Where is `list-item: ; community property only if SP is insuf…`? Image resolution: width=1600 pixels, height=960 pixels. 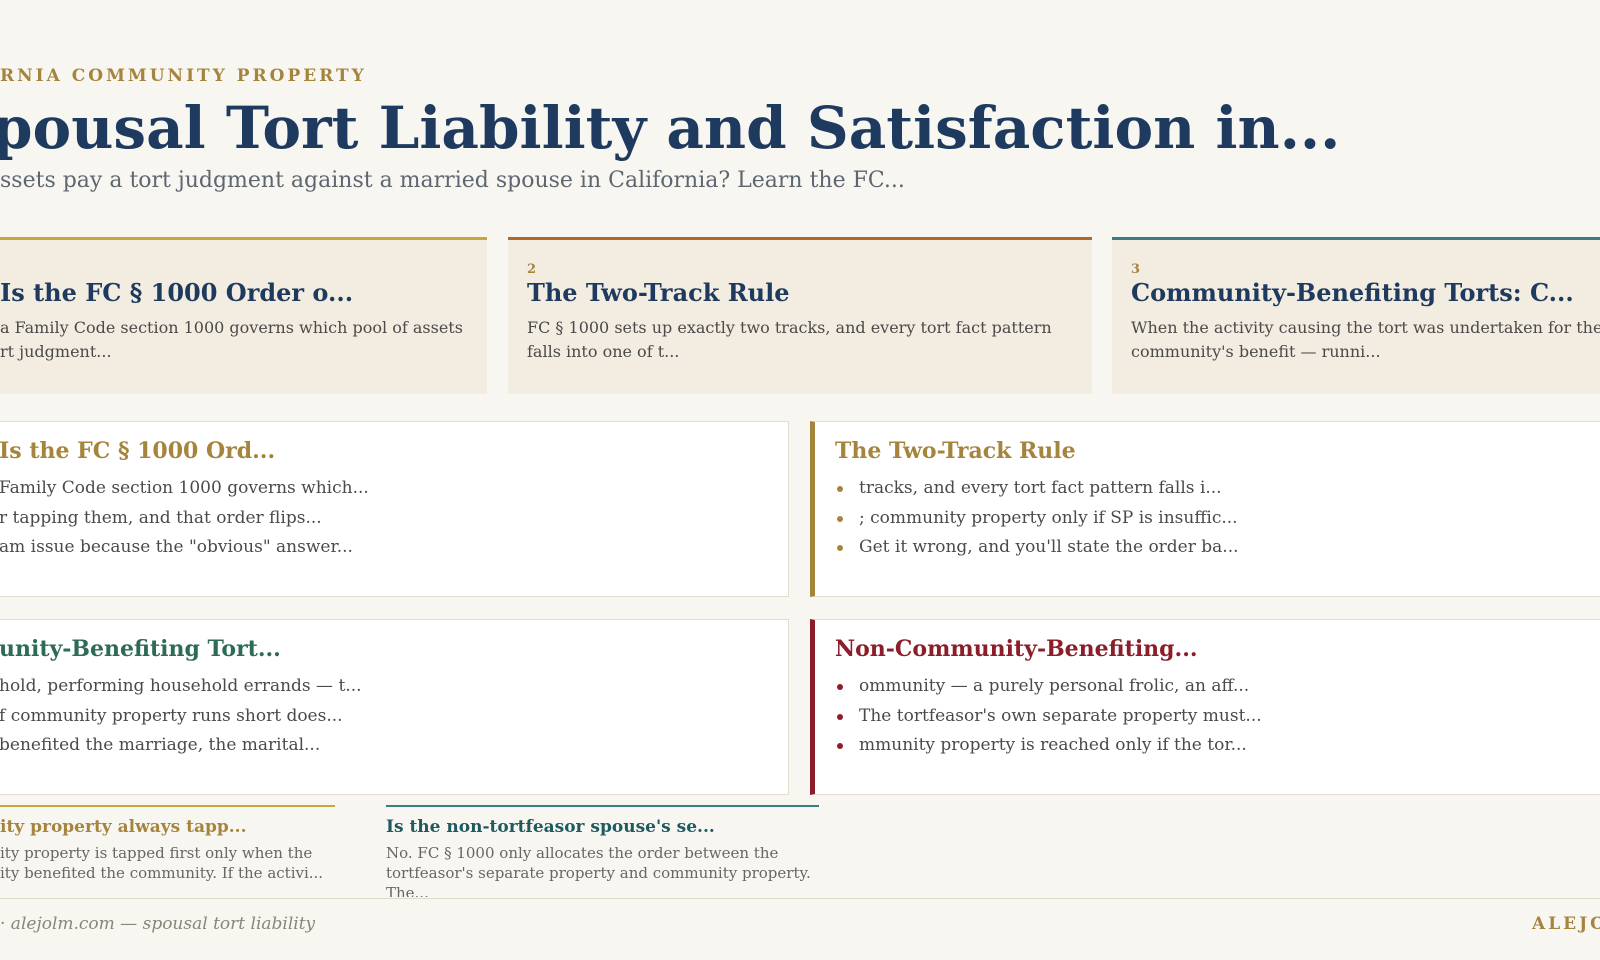
list-item: ; community property only if SP is insuf… is located at coordinates (1037, 519).